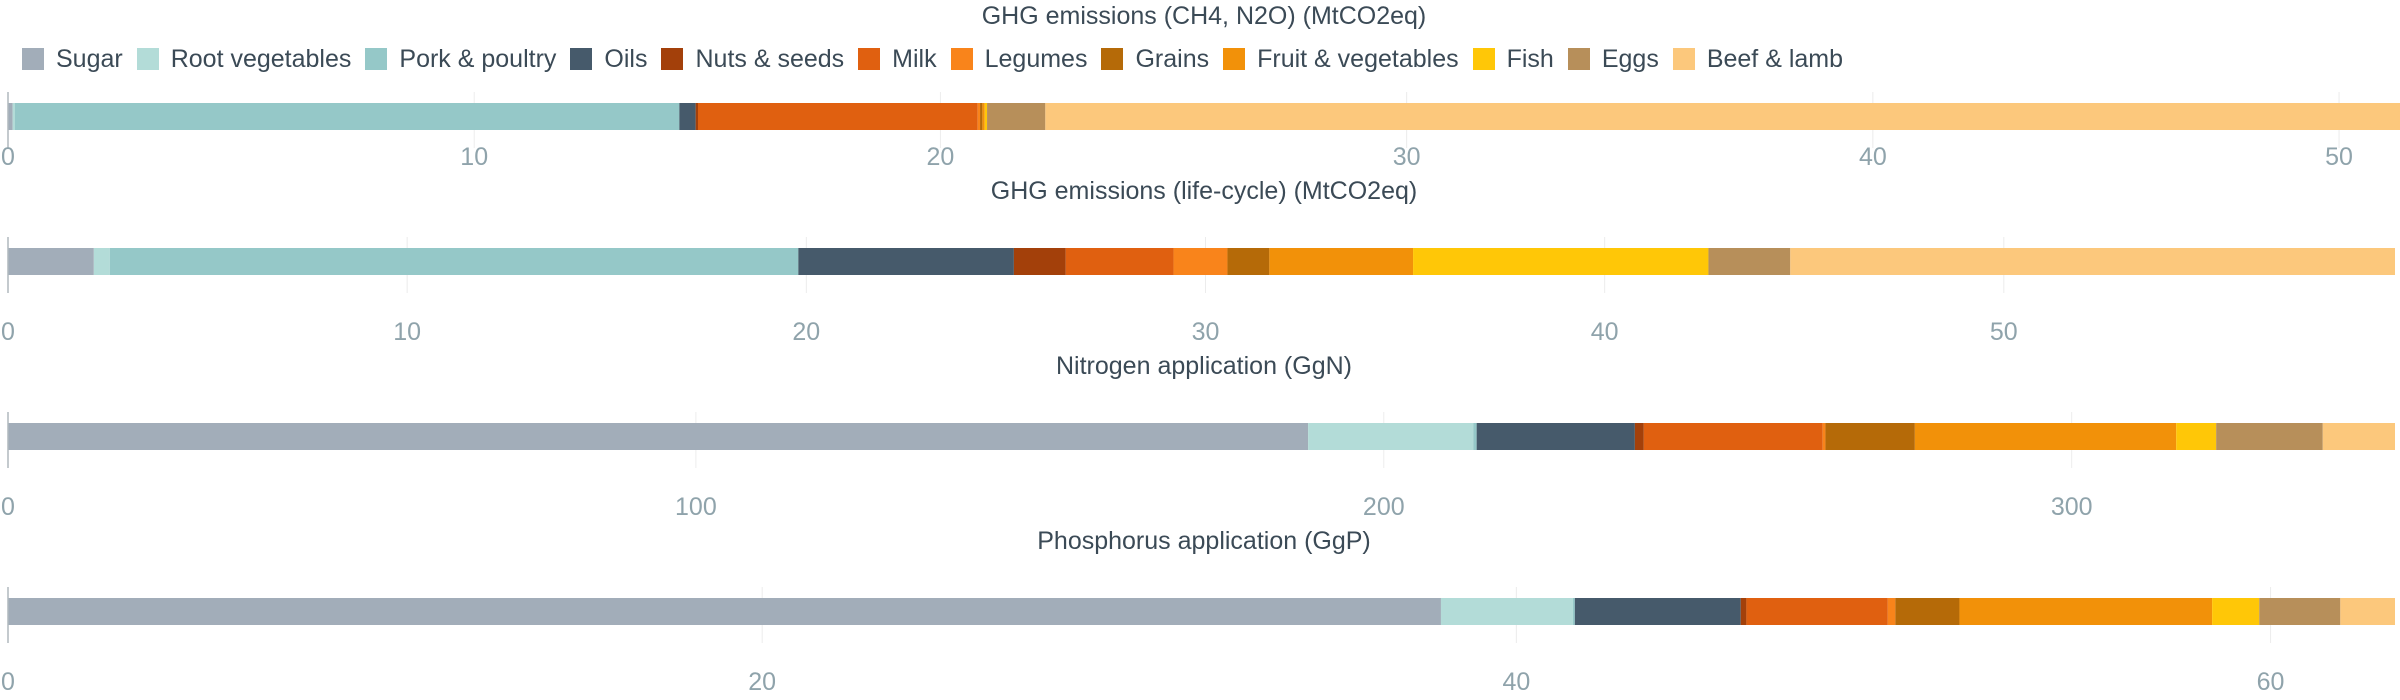 Image resolution: width=2400 pixels, height=700 pixels. What do you see at coordinates (1757, 59) in the screenshot?
I see `legend-item: Beef & lamb` at bounding box center [1757, 59].